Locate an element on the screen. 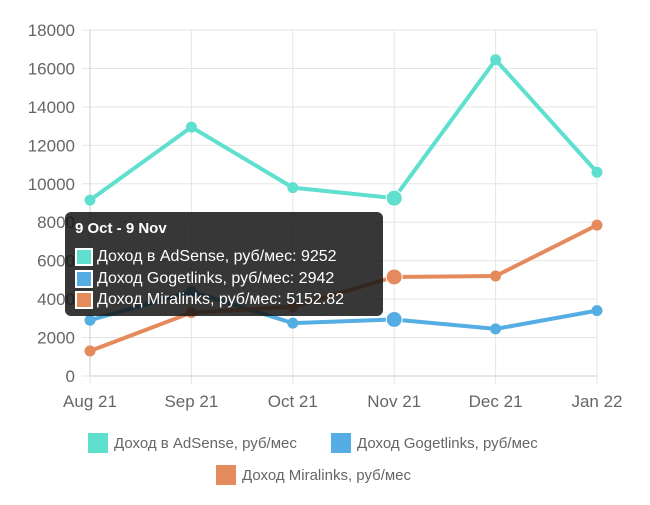 Image resolution: width=650 pixels, height=505 pixels. tooltip-row-gogetlinks: Доход Gogetlinks, руб/мес: 2942 is located at coordinates (204, 279).